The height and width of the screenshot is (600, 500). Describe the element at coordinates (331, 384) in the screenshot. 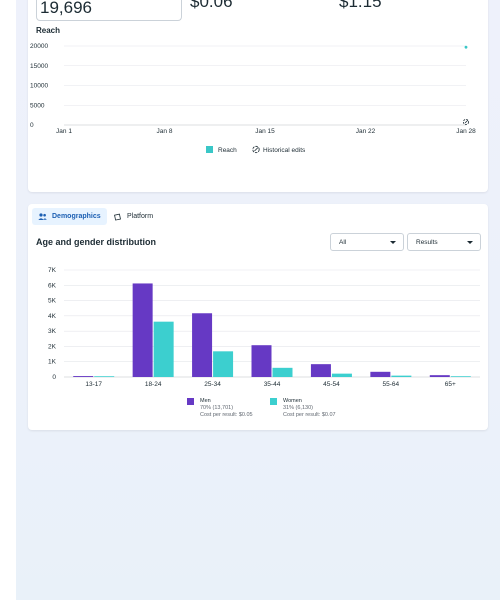

I see `x-tick-label: 45-54` at that location.